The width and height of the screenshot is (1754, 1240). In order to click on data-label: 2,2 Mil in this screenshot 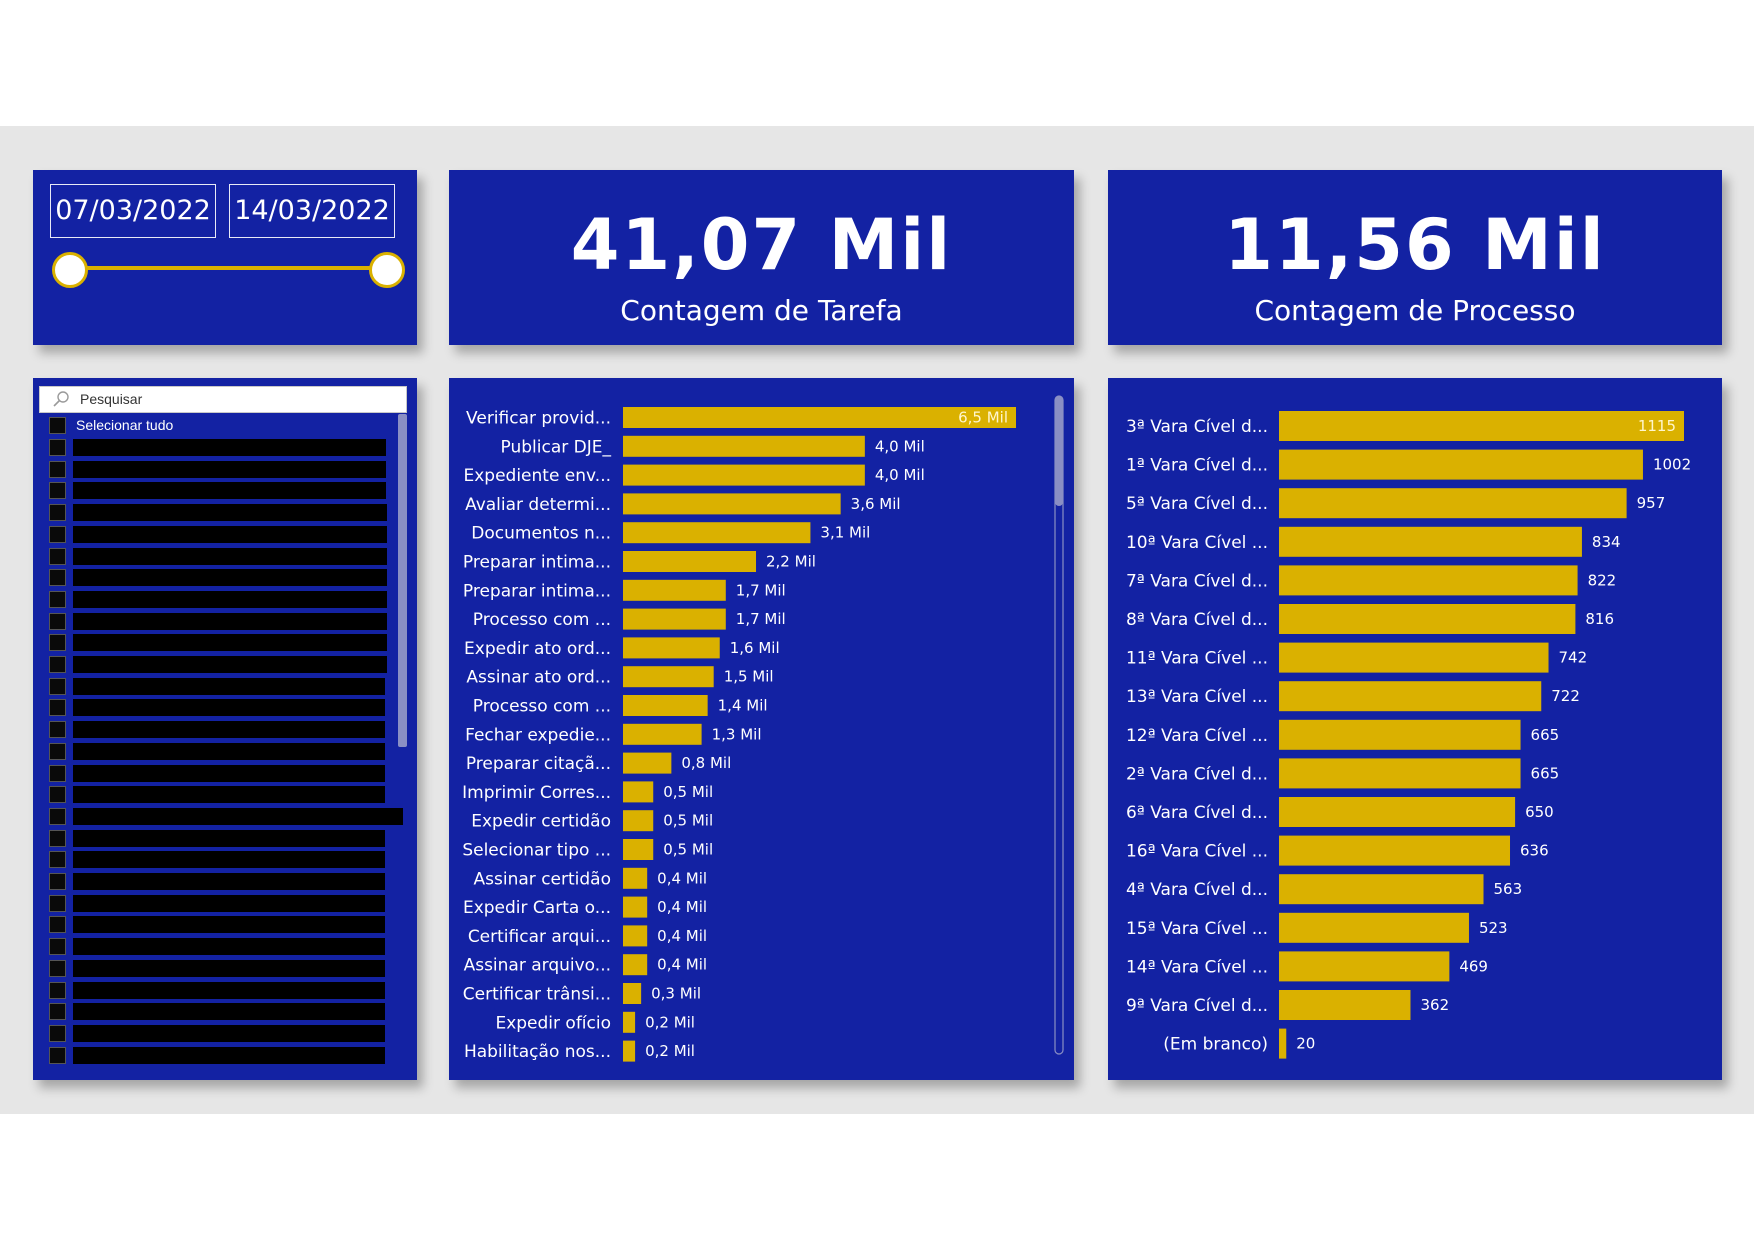, I will do `click(791, 562)`.